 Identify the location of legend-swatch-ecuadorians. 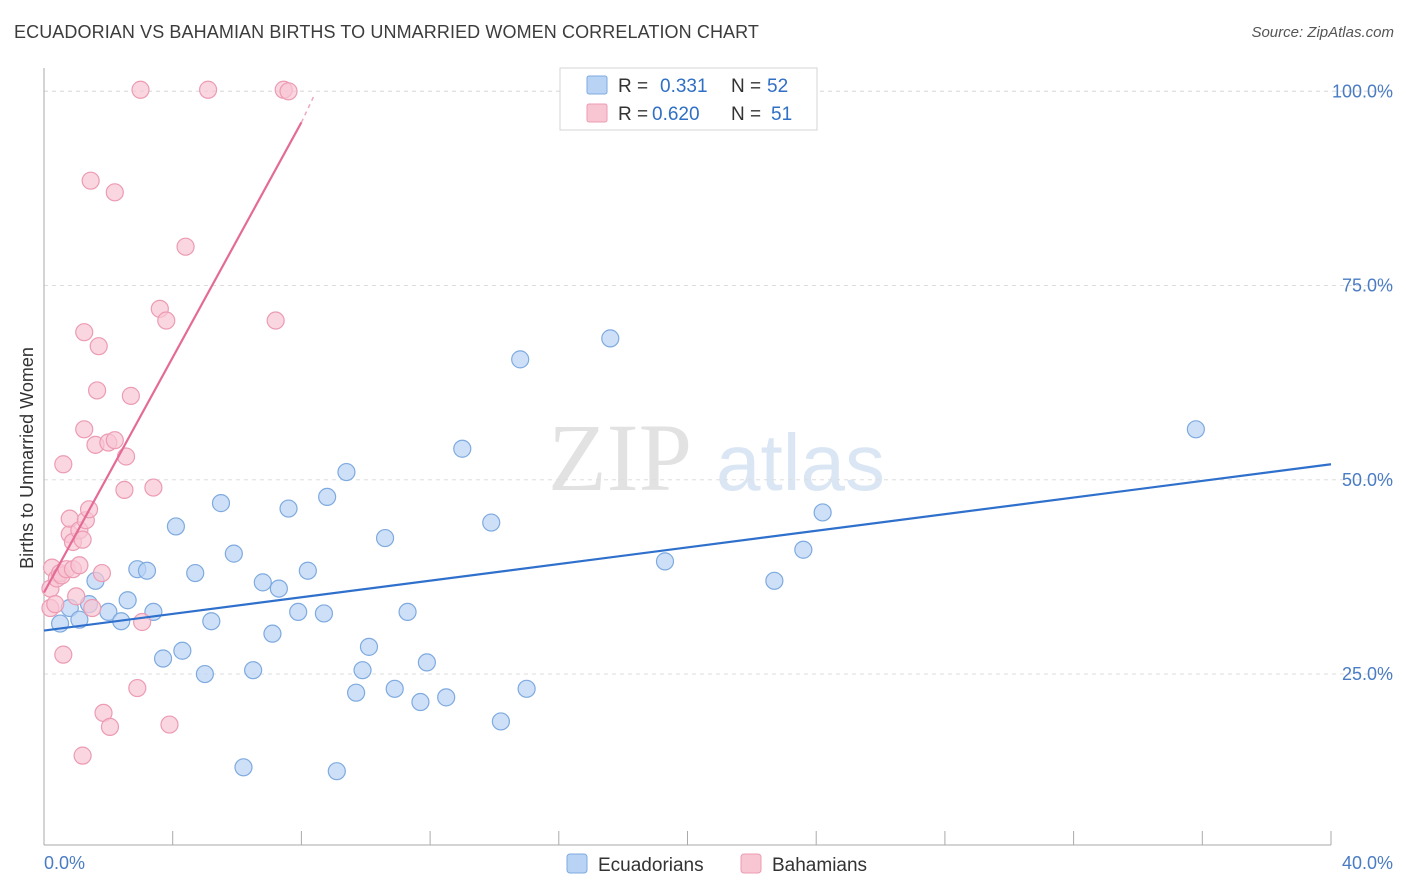
(597, 85).